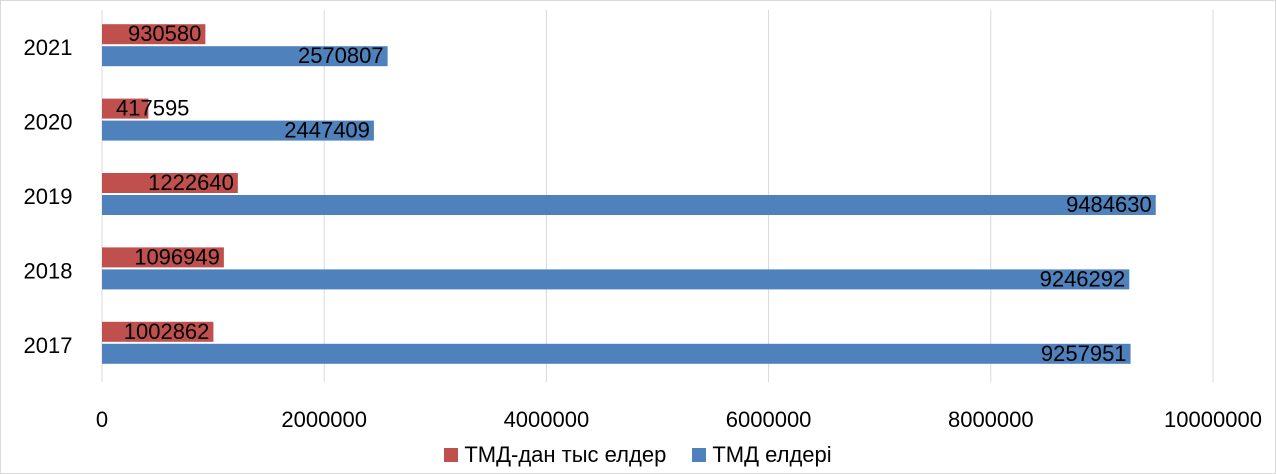 This screenshot has height=474, width=1276. Describe the element at coordinates (772, 454) in the screenshot. I see `legend-label-cis: ТМД елдері` at that location.